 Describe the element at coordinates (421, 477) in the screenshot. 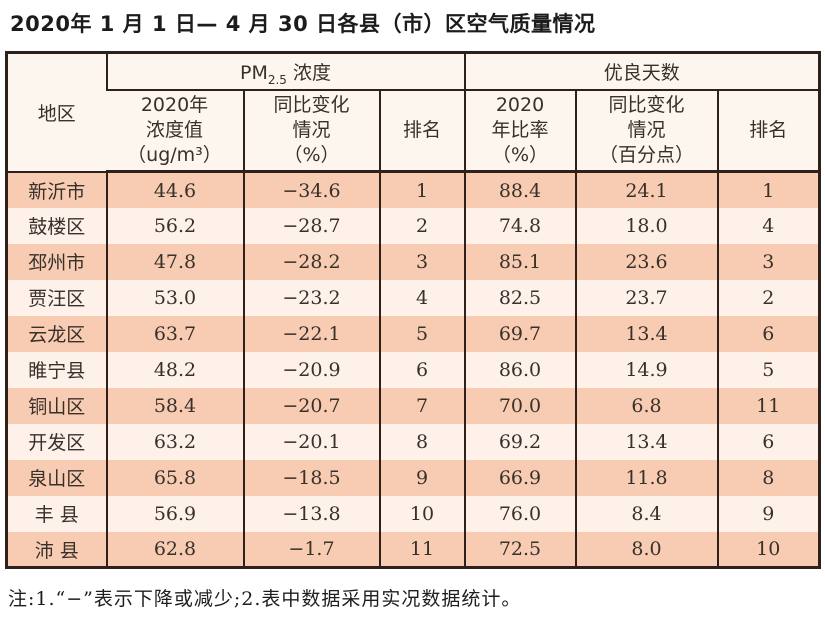

I see `pm-rank-cell: 9` at that location.